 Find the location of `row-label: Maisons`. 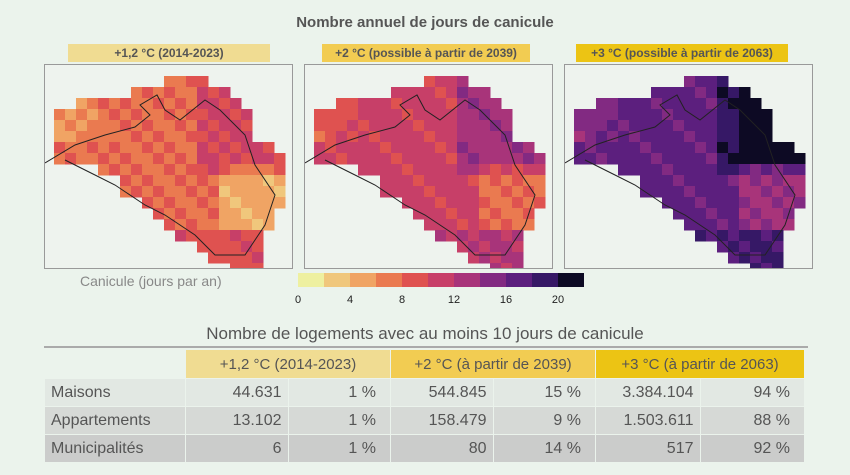

row-label: Maisons is located at coordinates (115, 392).